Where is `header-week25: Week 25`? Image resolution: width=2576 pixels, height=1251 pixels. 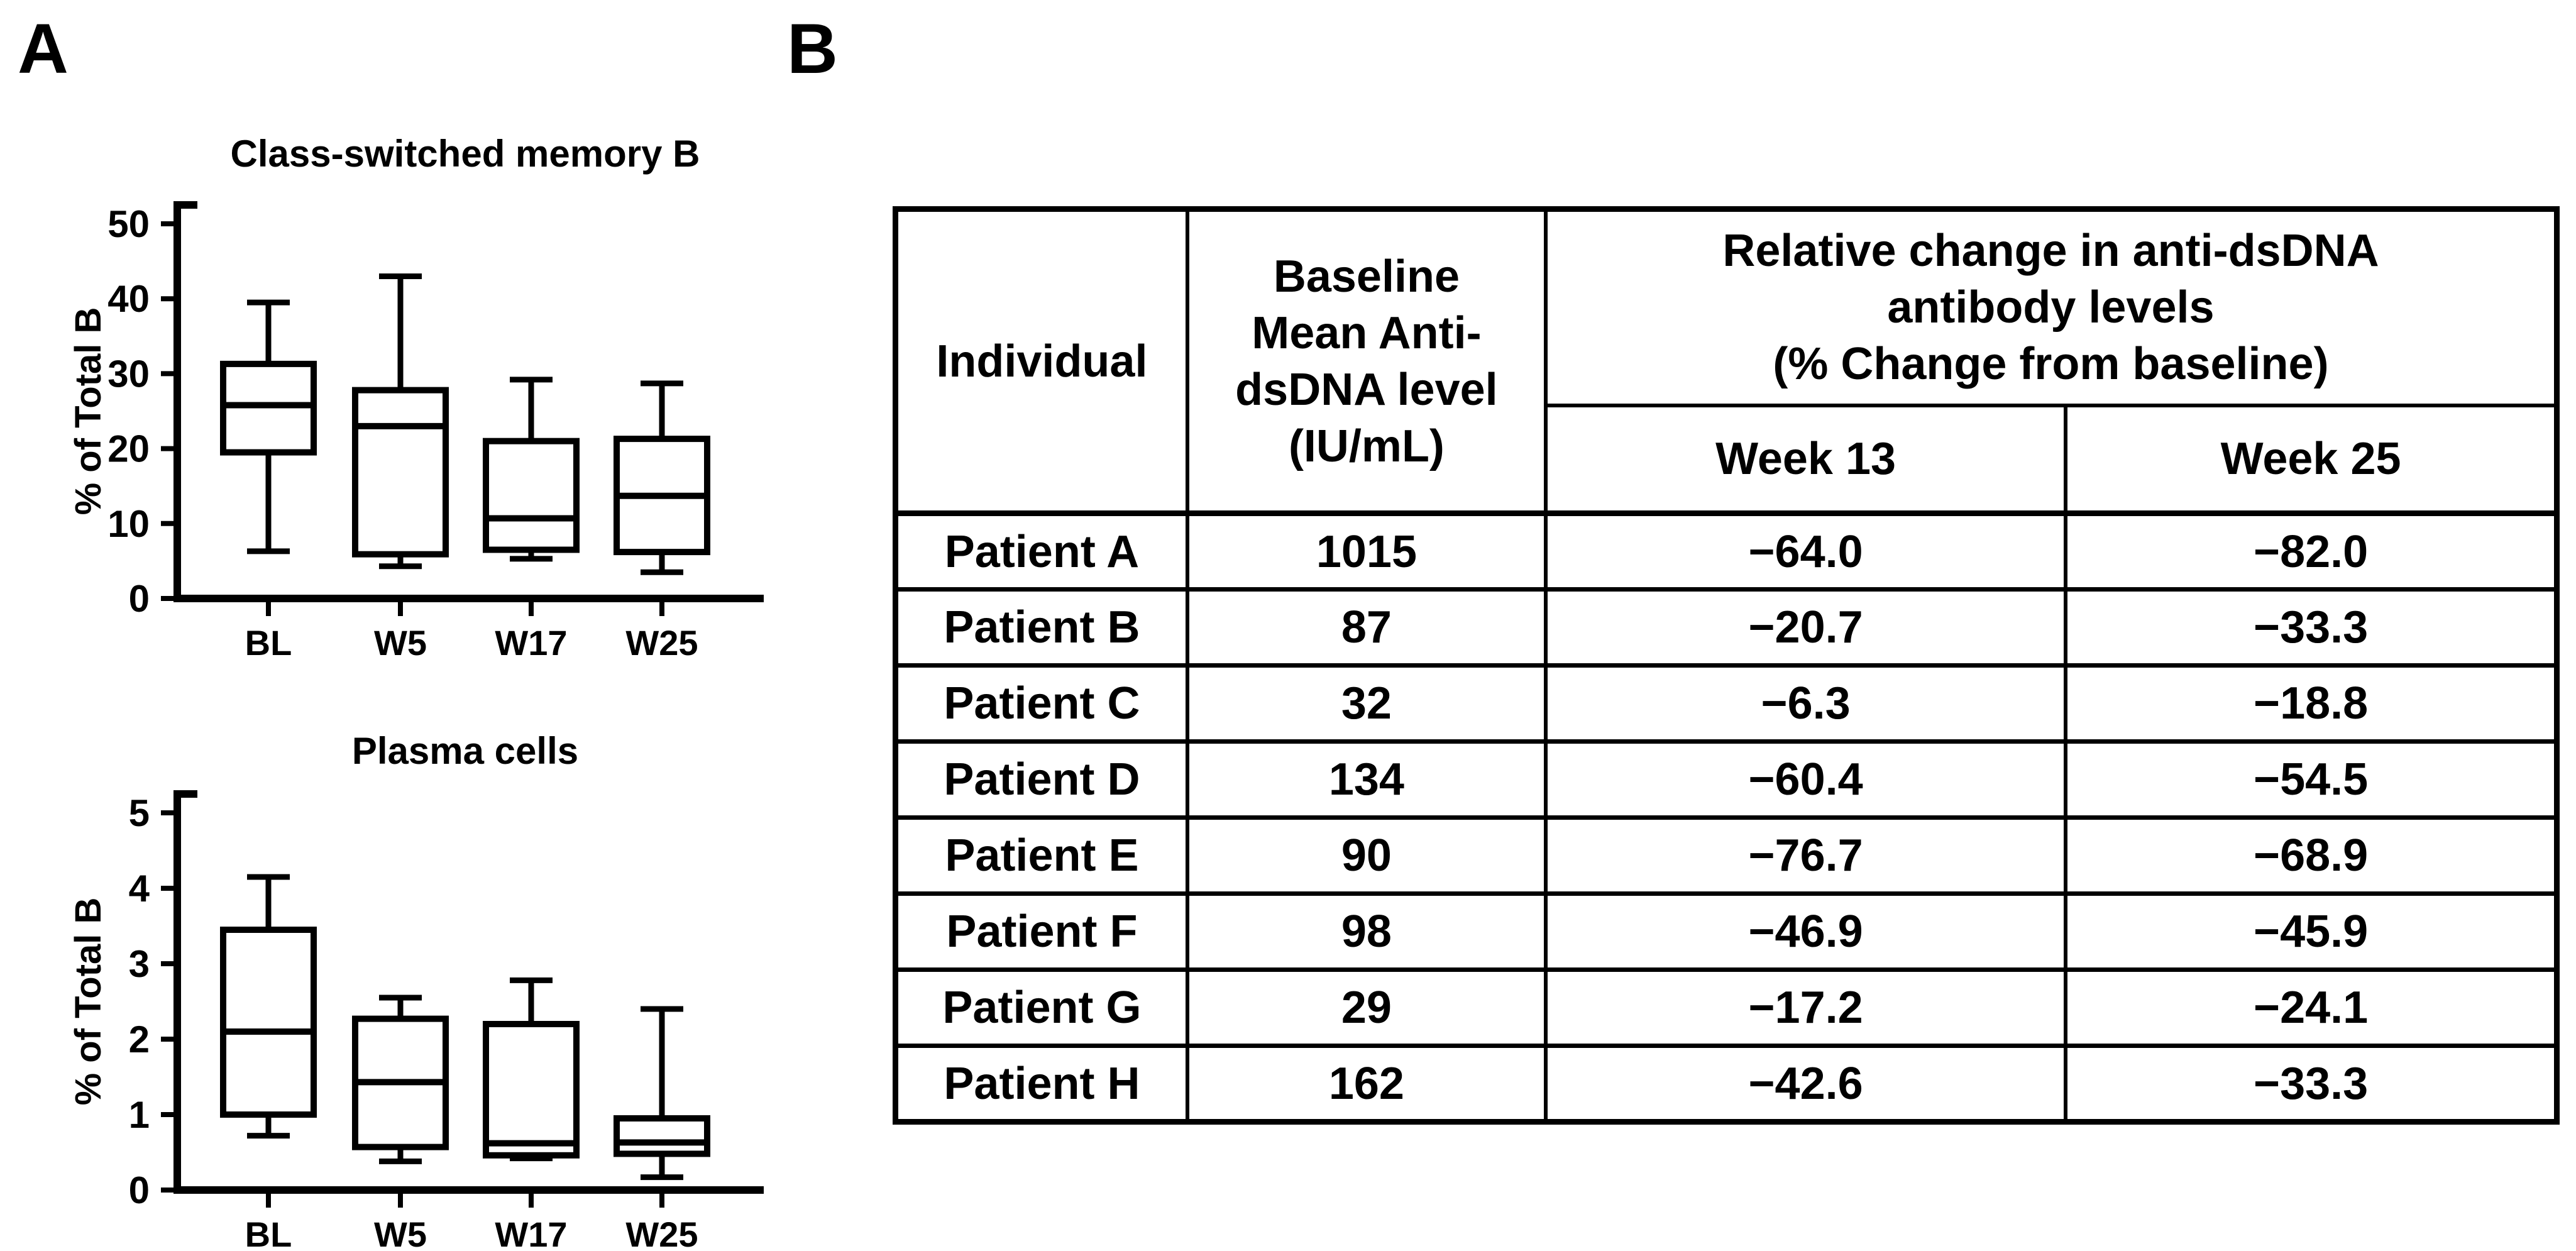
header-week25: Week 25 is located at coordinates (2312, 459).